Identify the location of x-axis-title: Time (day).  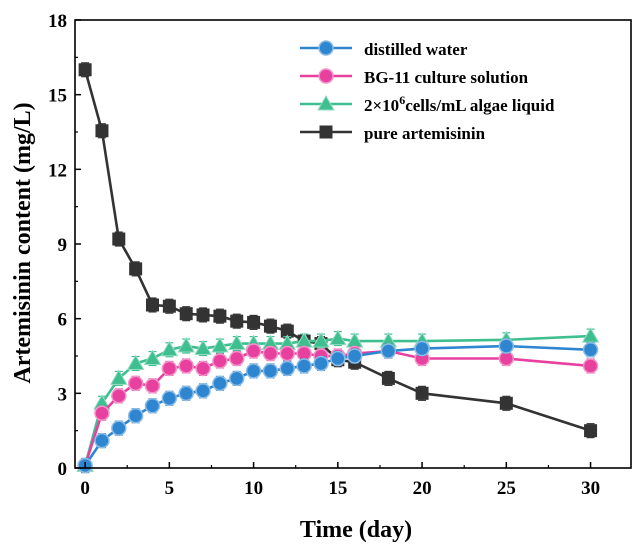
(356, 530).